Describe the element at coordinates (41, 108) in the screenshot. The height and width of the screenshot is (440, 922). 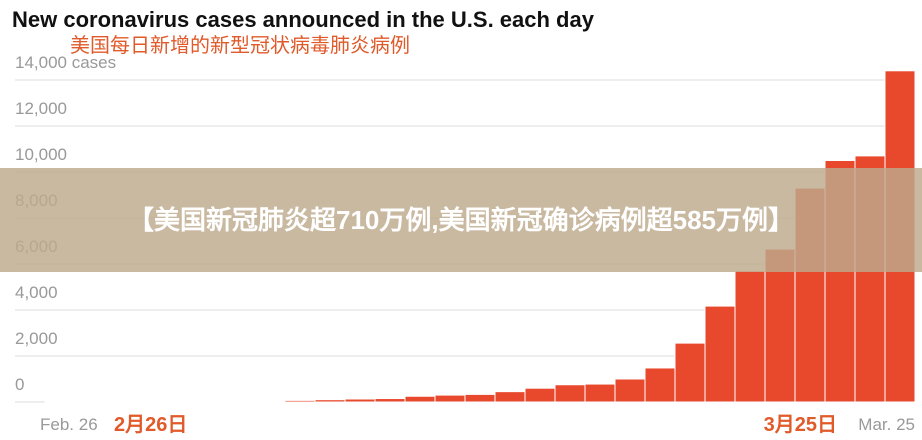
I see `y-tick-label: 12,000` at that location.